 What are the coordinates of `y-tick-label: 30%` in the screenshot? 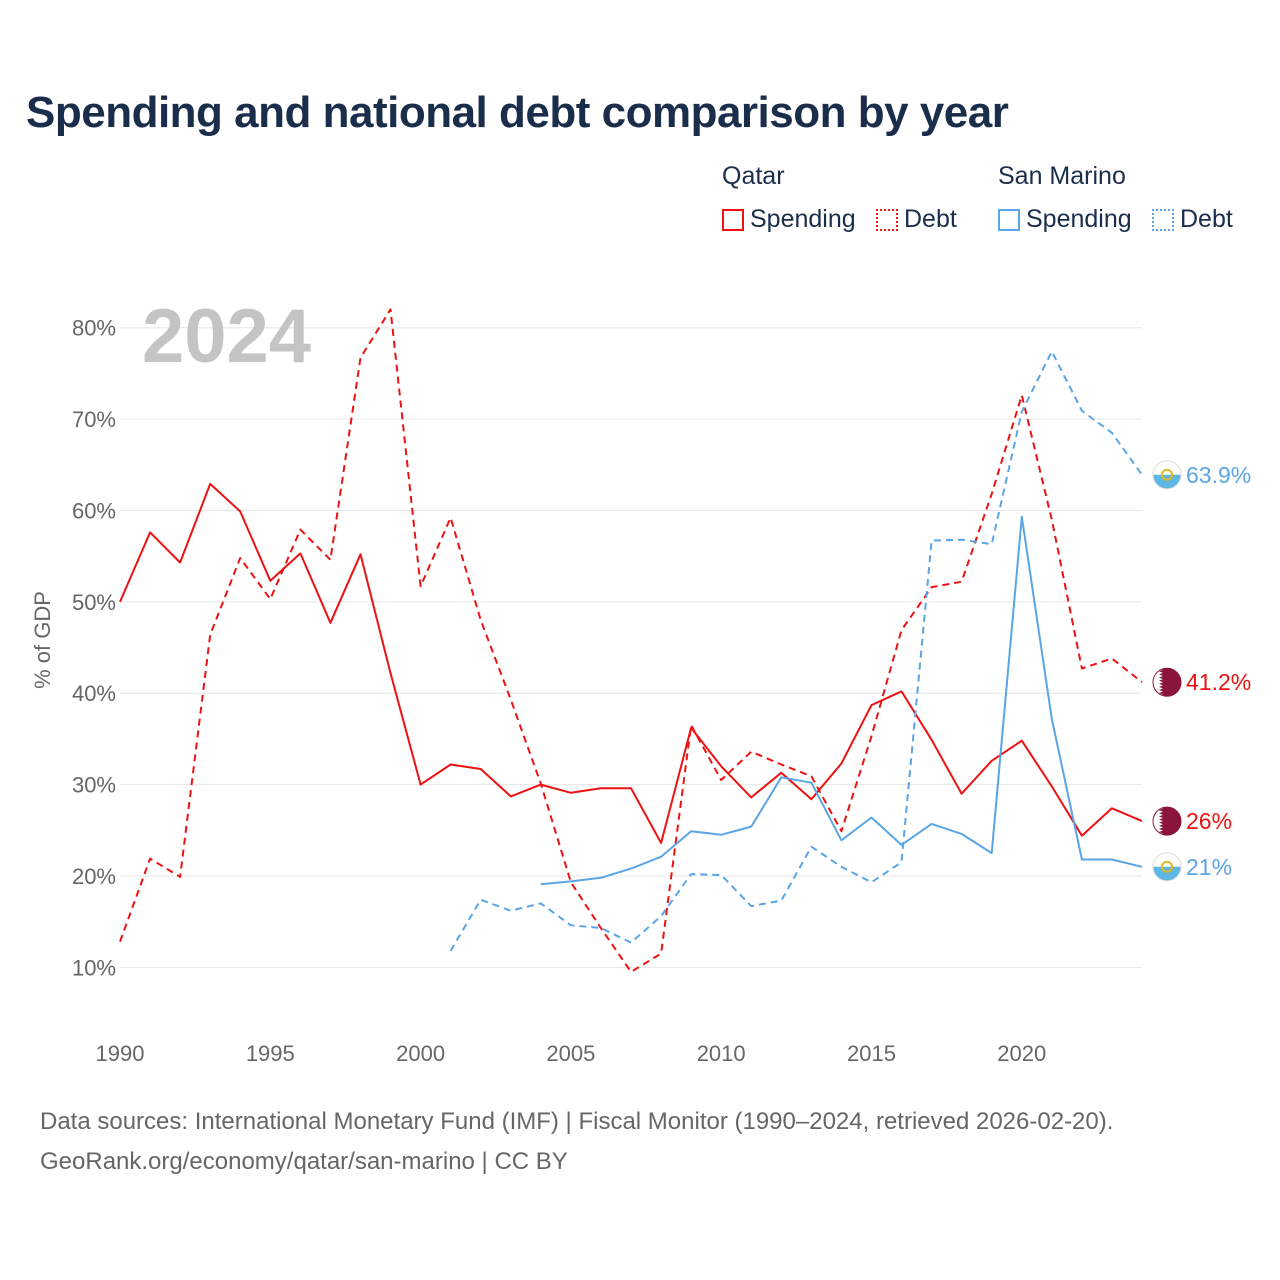 It's located at (94, 785).